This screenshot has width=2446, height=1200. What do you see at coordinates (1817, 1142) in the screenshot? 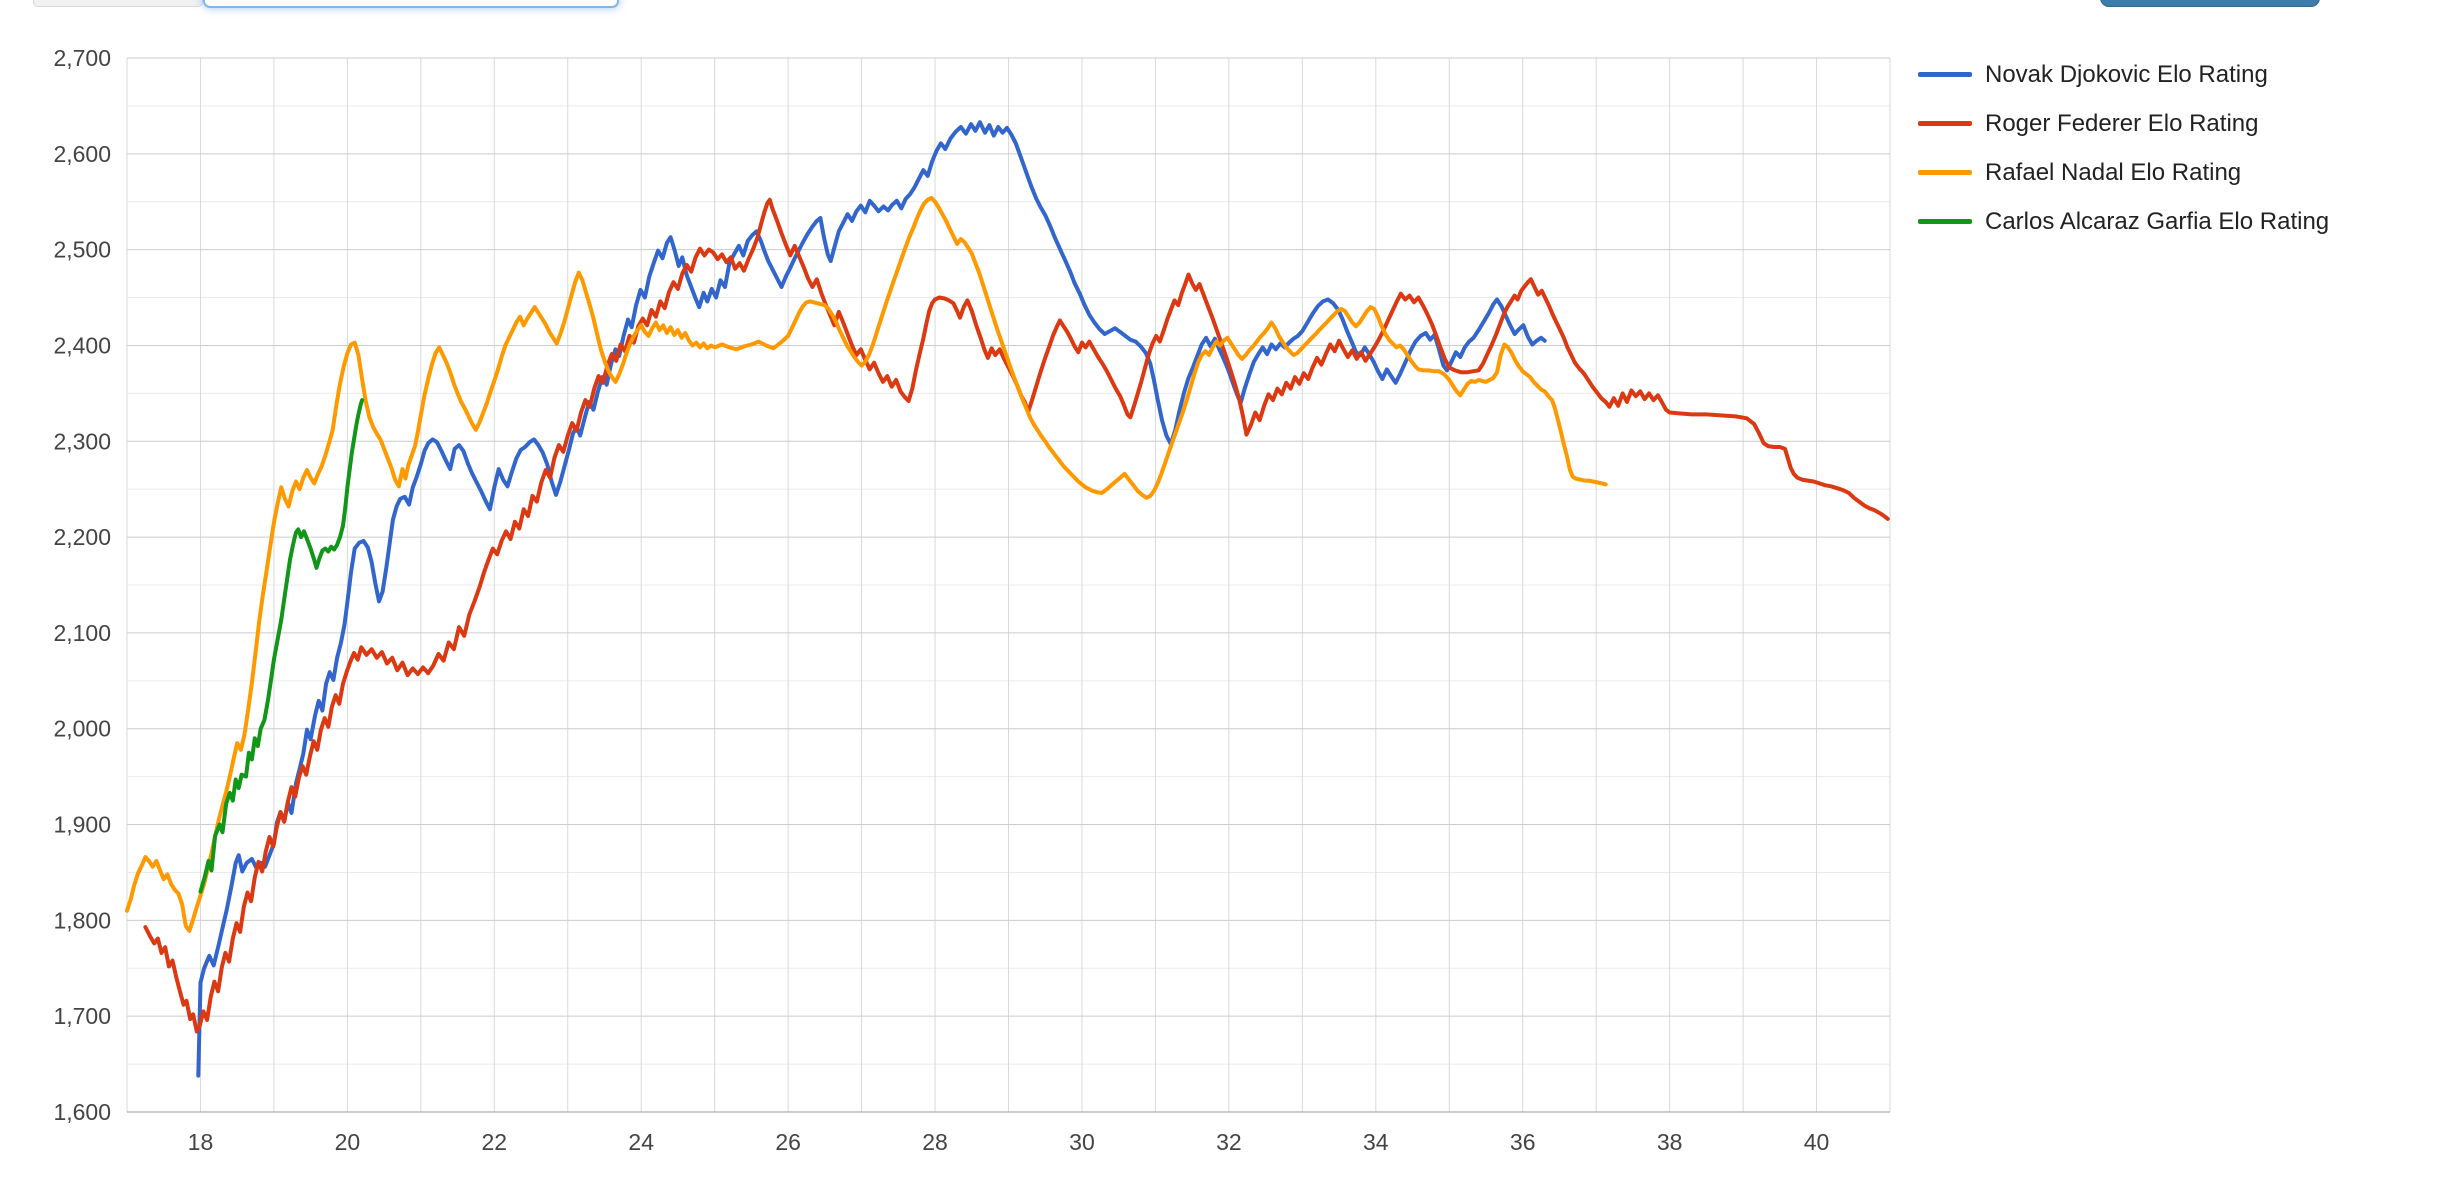
I see `x-axis-tick-label: 40` at bounding box center [1817, 1142].